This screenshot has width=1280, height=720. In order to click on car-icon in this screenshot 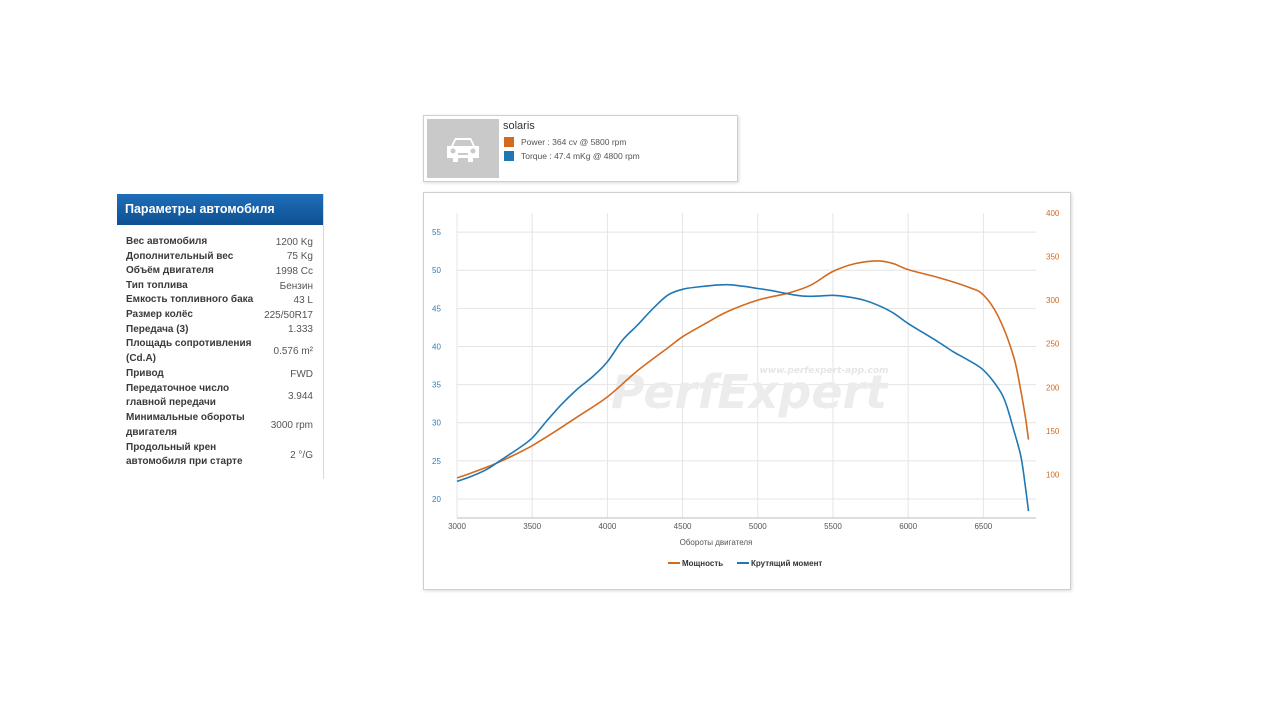, I will do `click(463, 150)`.